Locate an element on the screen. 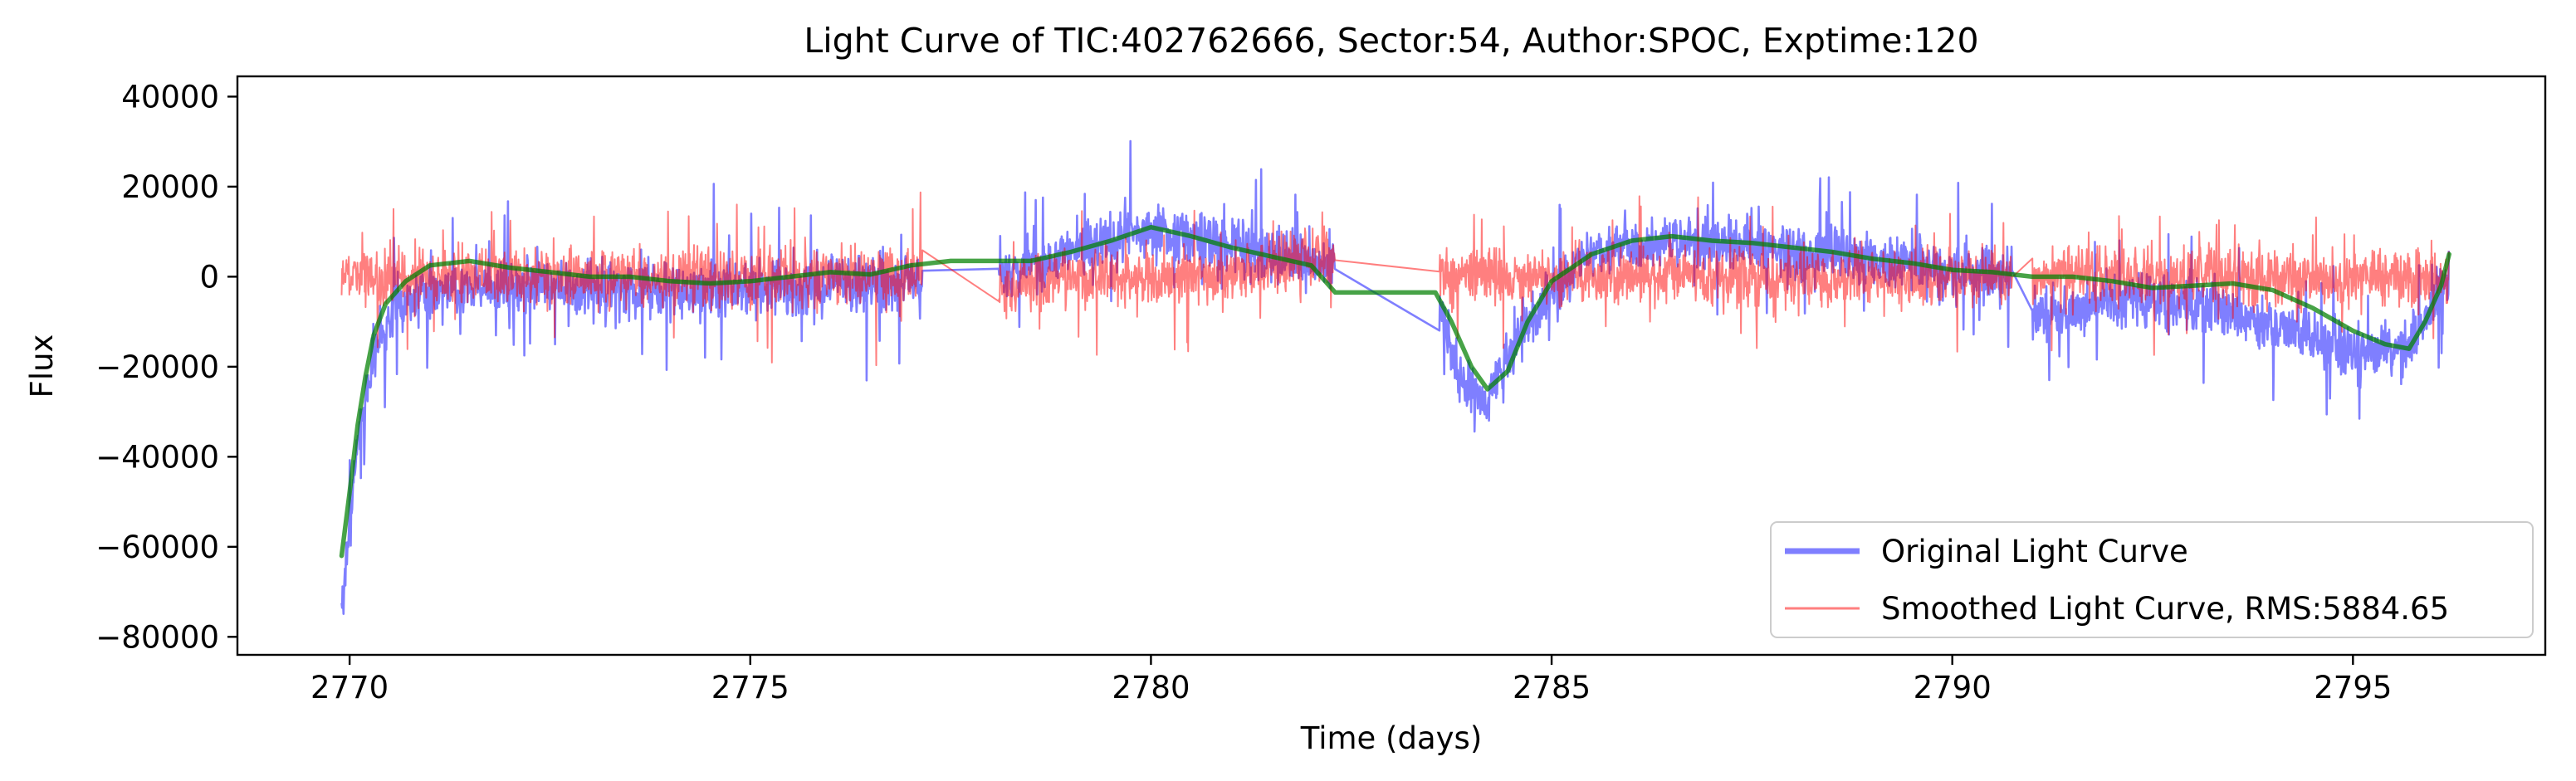 The height and width of the screenshot is (781, 2576). x-tick-label: 2785 is located at coordinates (1552, 687).